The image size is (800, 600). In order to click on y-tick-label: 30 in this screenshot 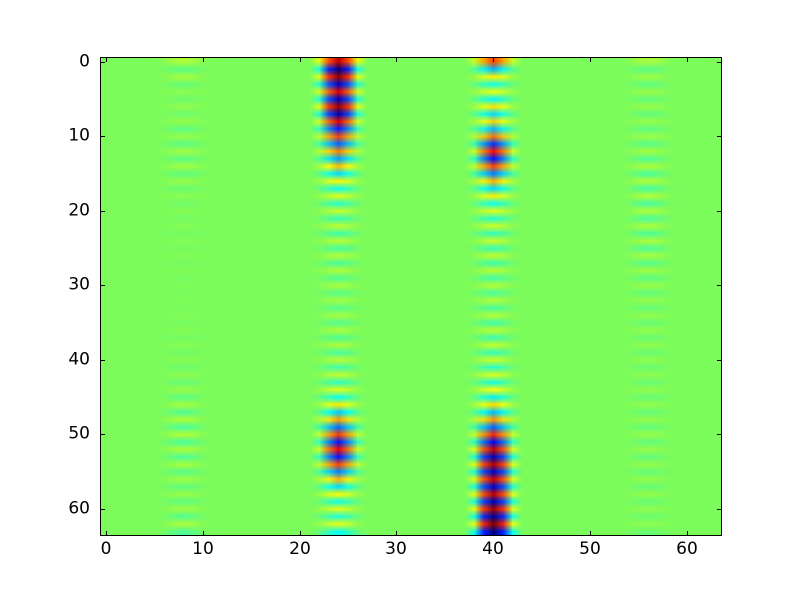, I will do `click(79, 284)`.